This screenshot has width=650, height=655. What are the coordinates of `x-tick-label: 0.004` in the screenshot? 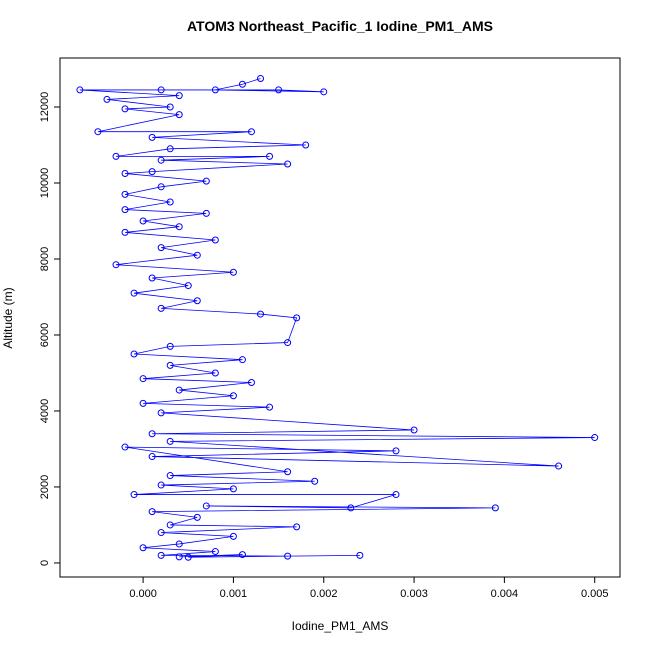 It's located at (505, 594).